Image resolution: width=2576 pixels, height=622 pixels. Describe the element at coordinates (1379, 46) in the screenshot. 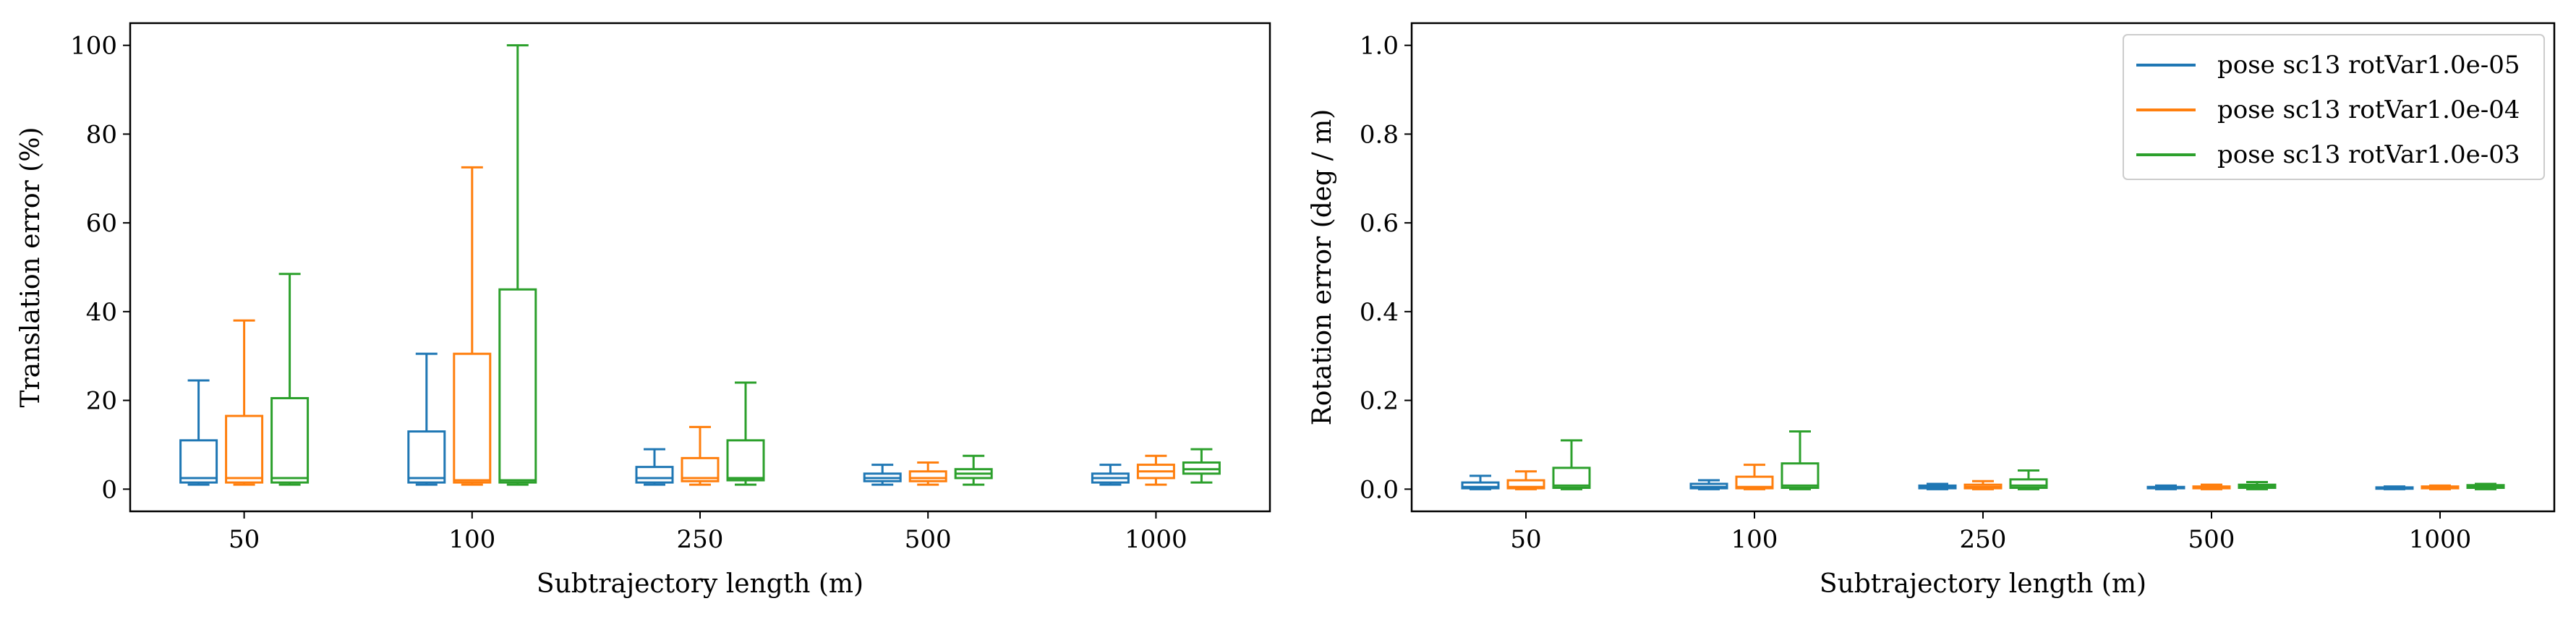

I see `y-tick-label: 1.0` at that location.